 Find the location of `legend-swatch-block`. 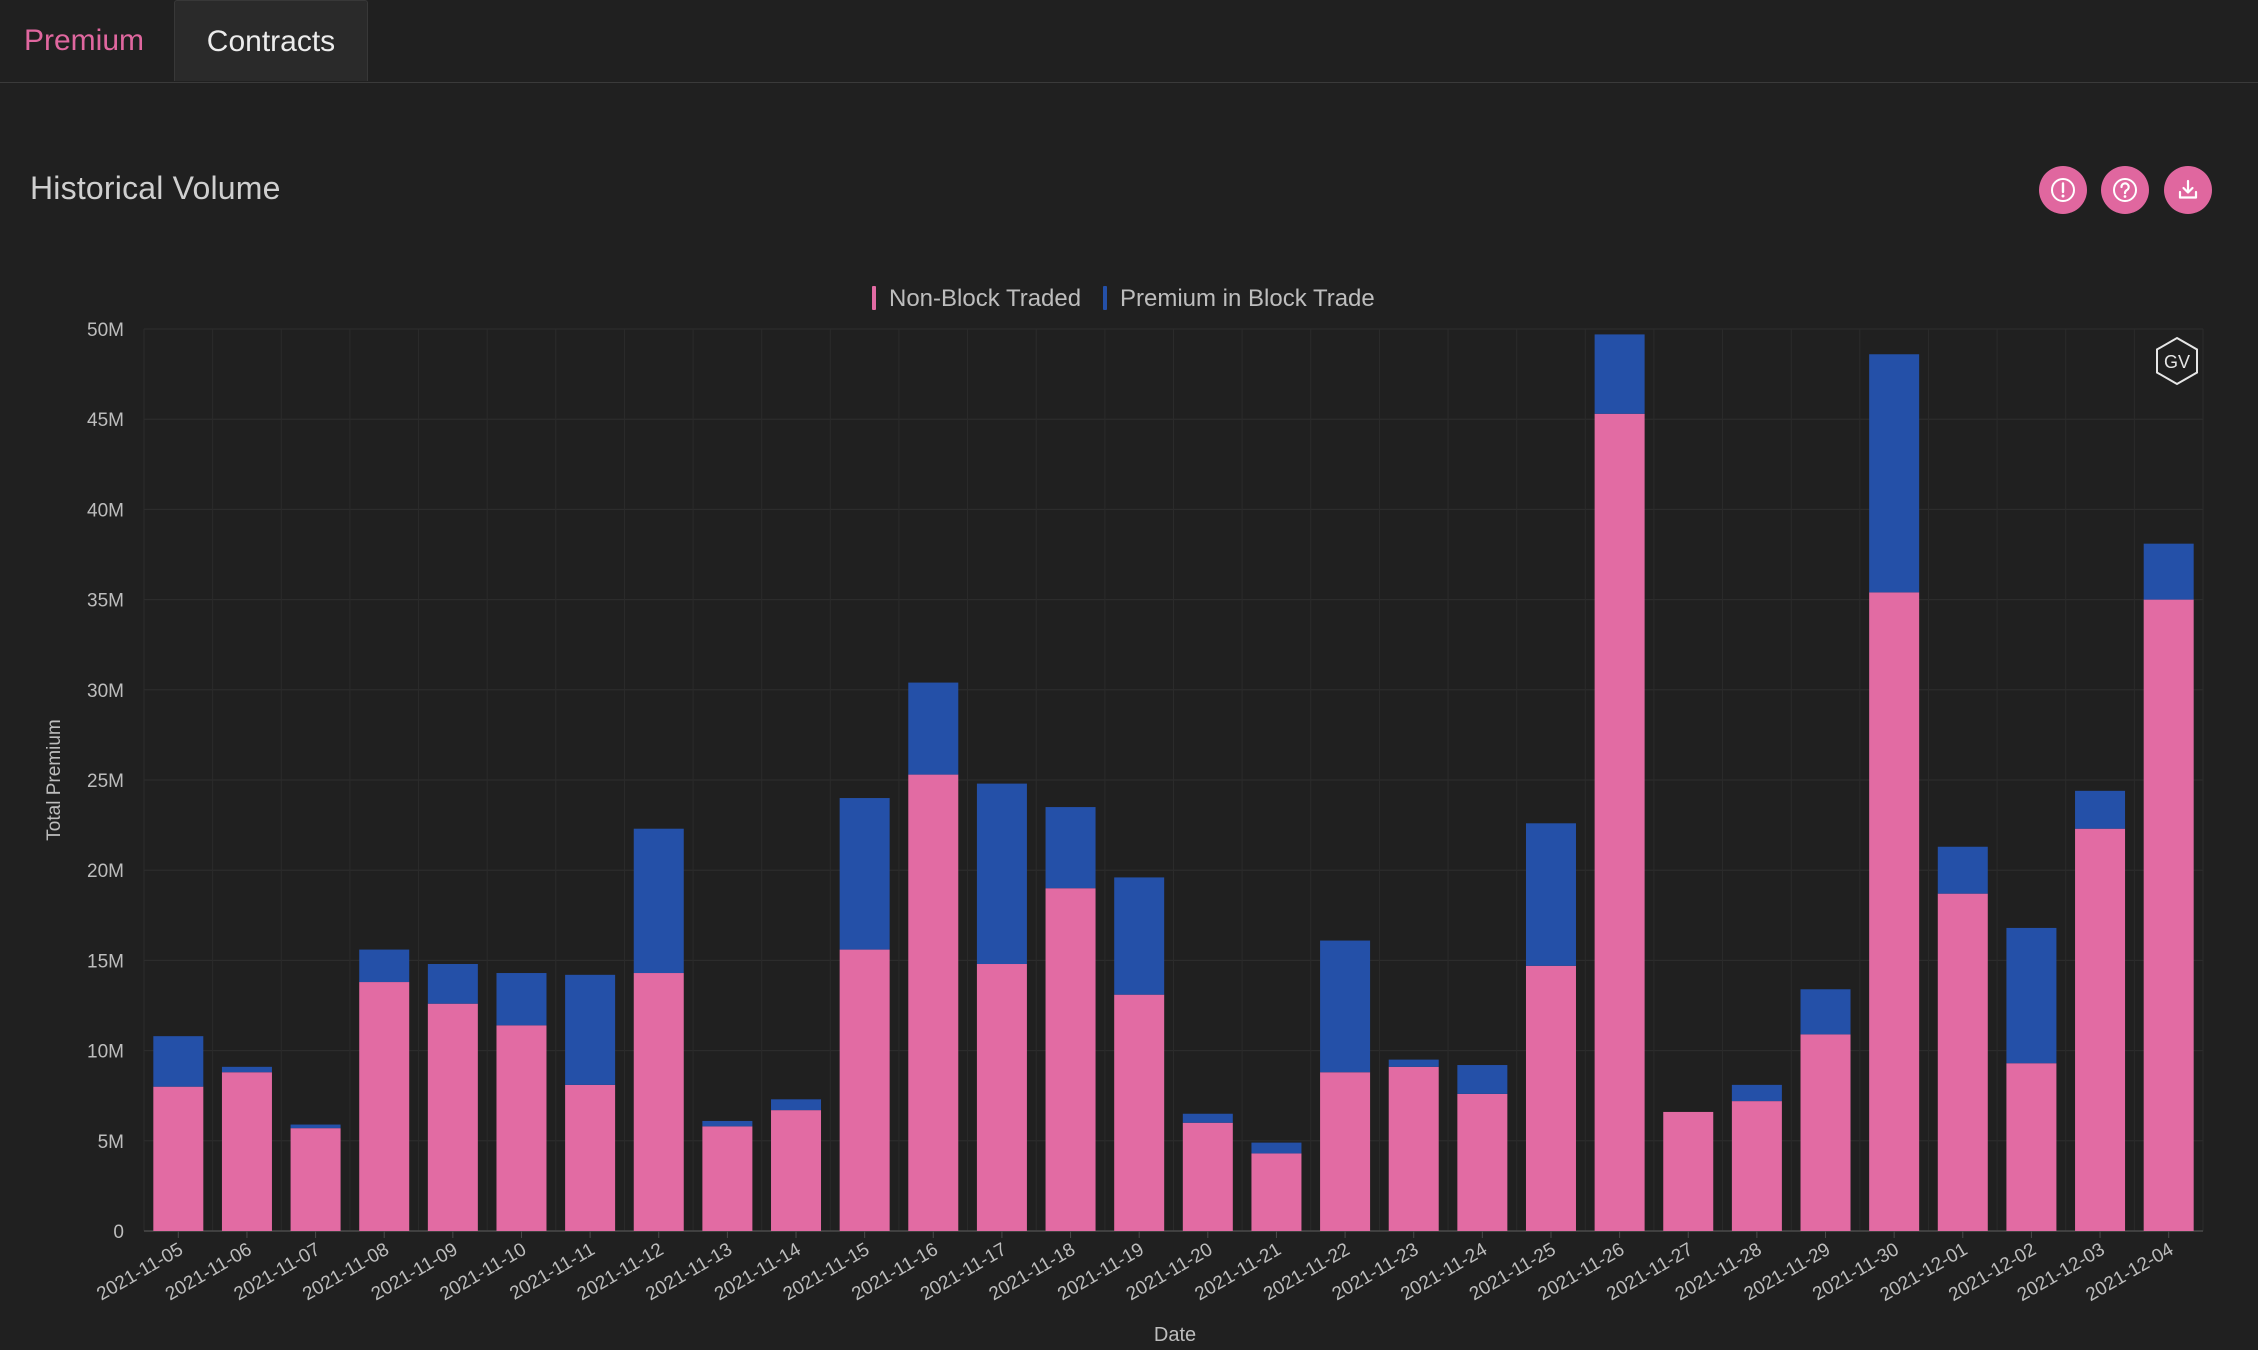

legend-swatch-block is located at coordinates (1105, 298).